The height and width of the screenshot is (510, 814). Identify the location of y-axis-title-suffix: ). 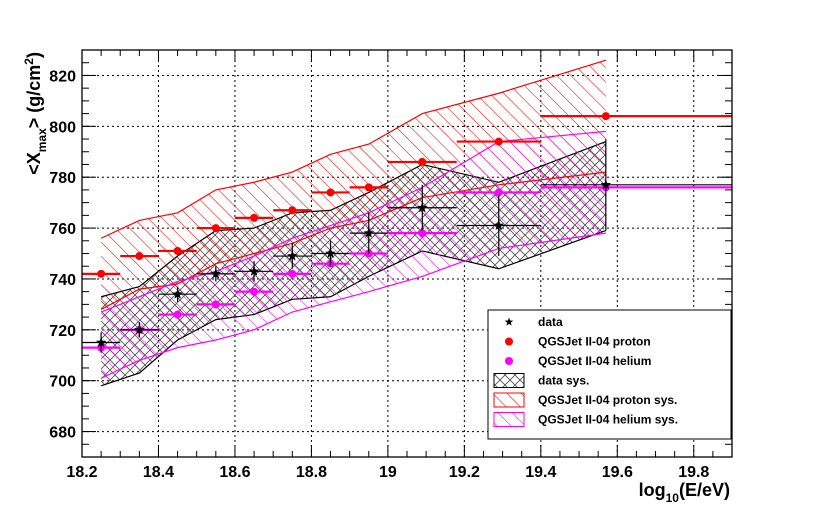
(34, 55).